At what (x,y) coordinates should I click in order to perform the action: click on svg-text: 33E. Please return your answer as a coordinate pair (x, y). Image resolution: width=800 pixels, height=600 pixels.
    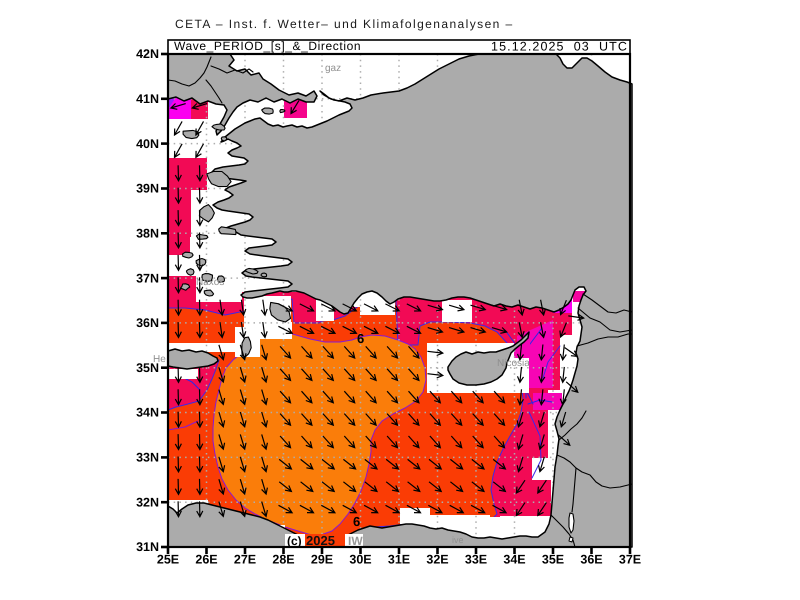
    Looking at the image, I should click on (476, 560).